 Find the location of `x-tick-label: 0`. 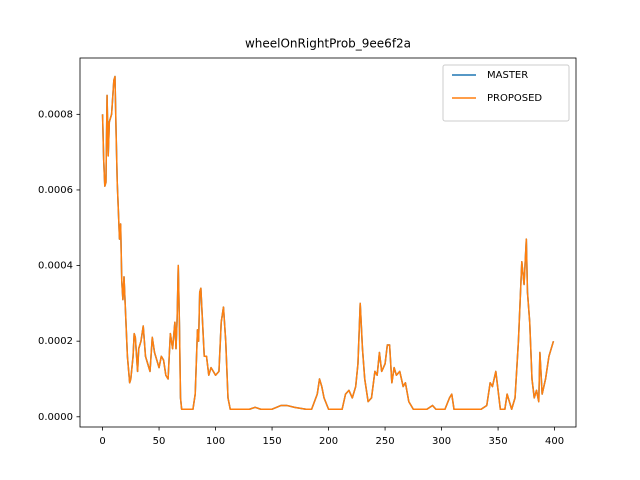

x-tick-label: 0 is located at coordinates (102, 441).